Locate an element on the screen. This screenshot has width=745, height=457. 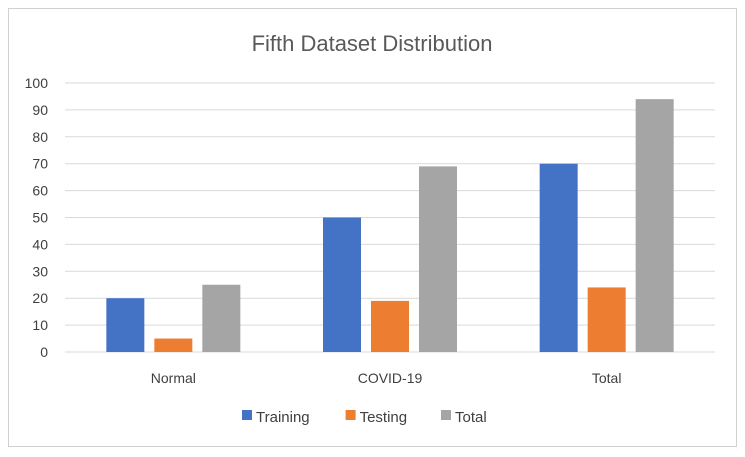
y-tick-label: 0 is located at coordinates (44, 352).